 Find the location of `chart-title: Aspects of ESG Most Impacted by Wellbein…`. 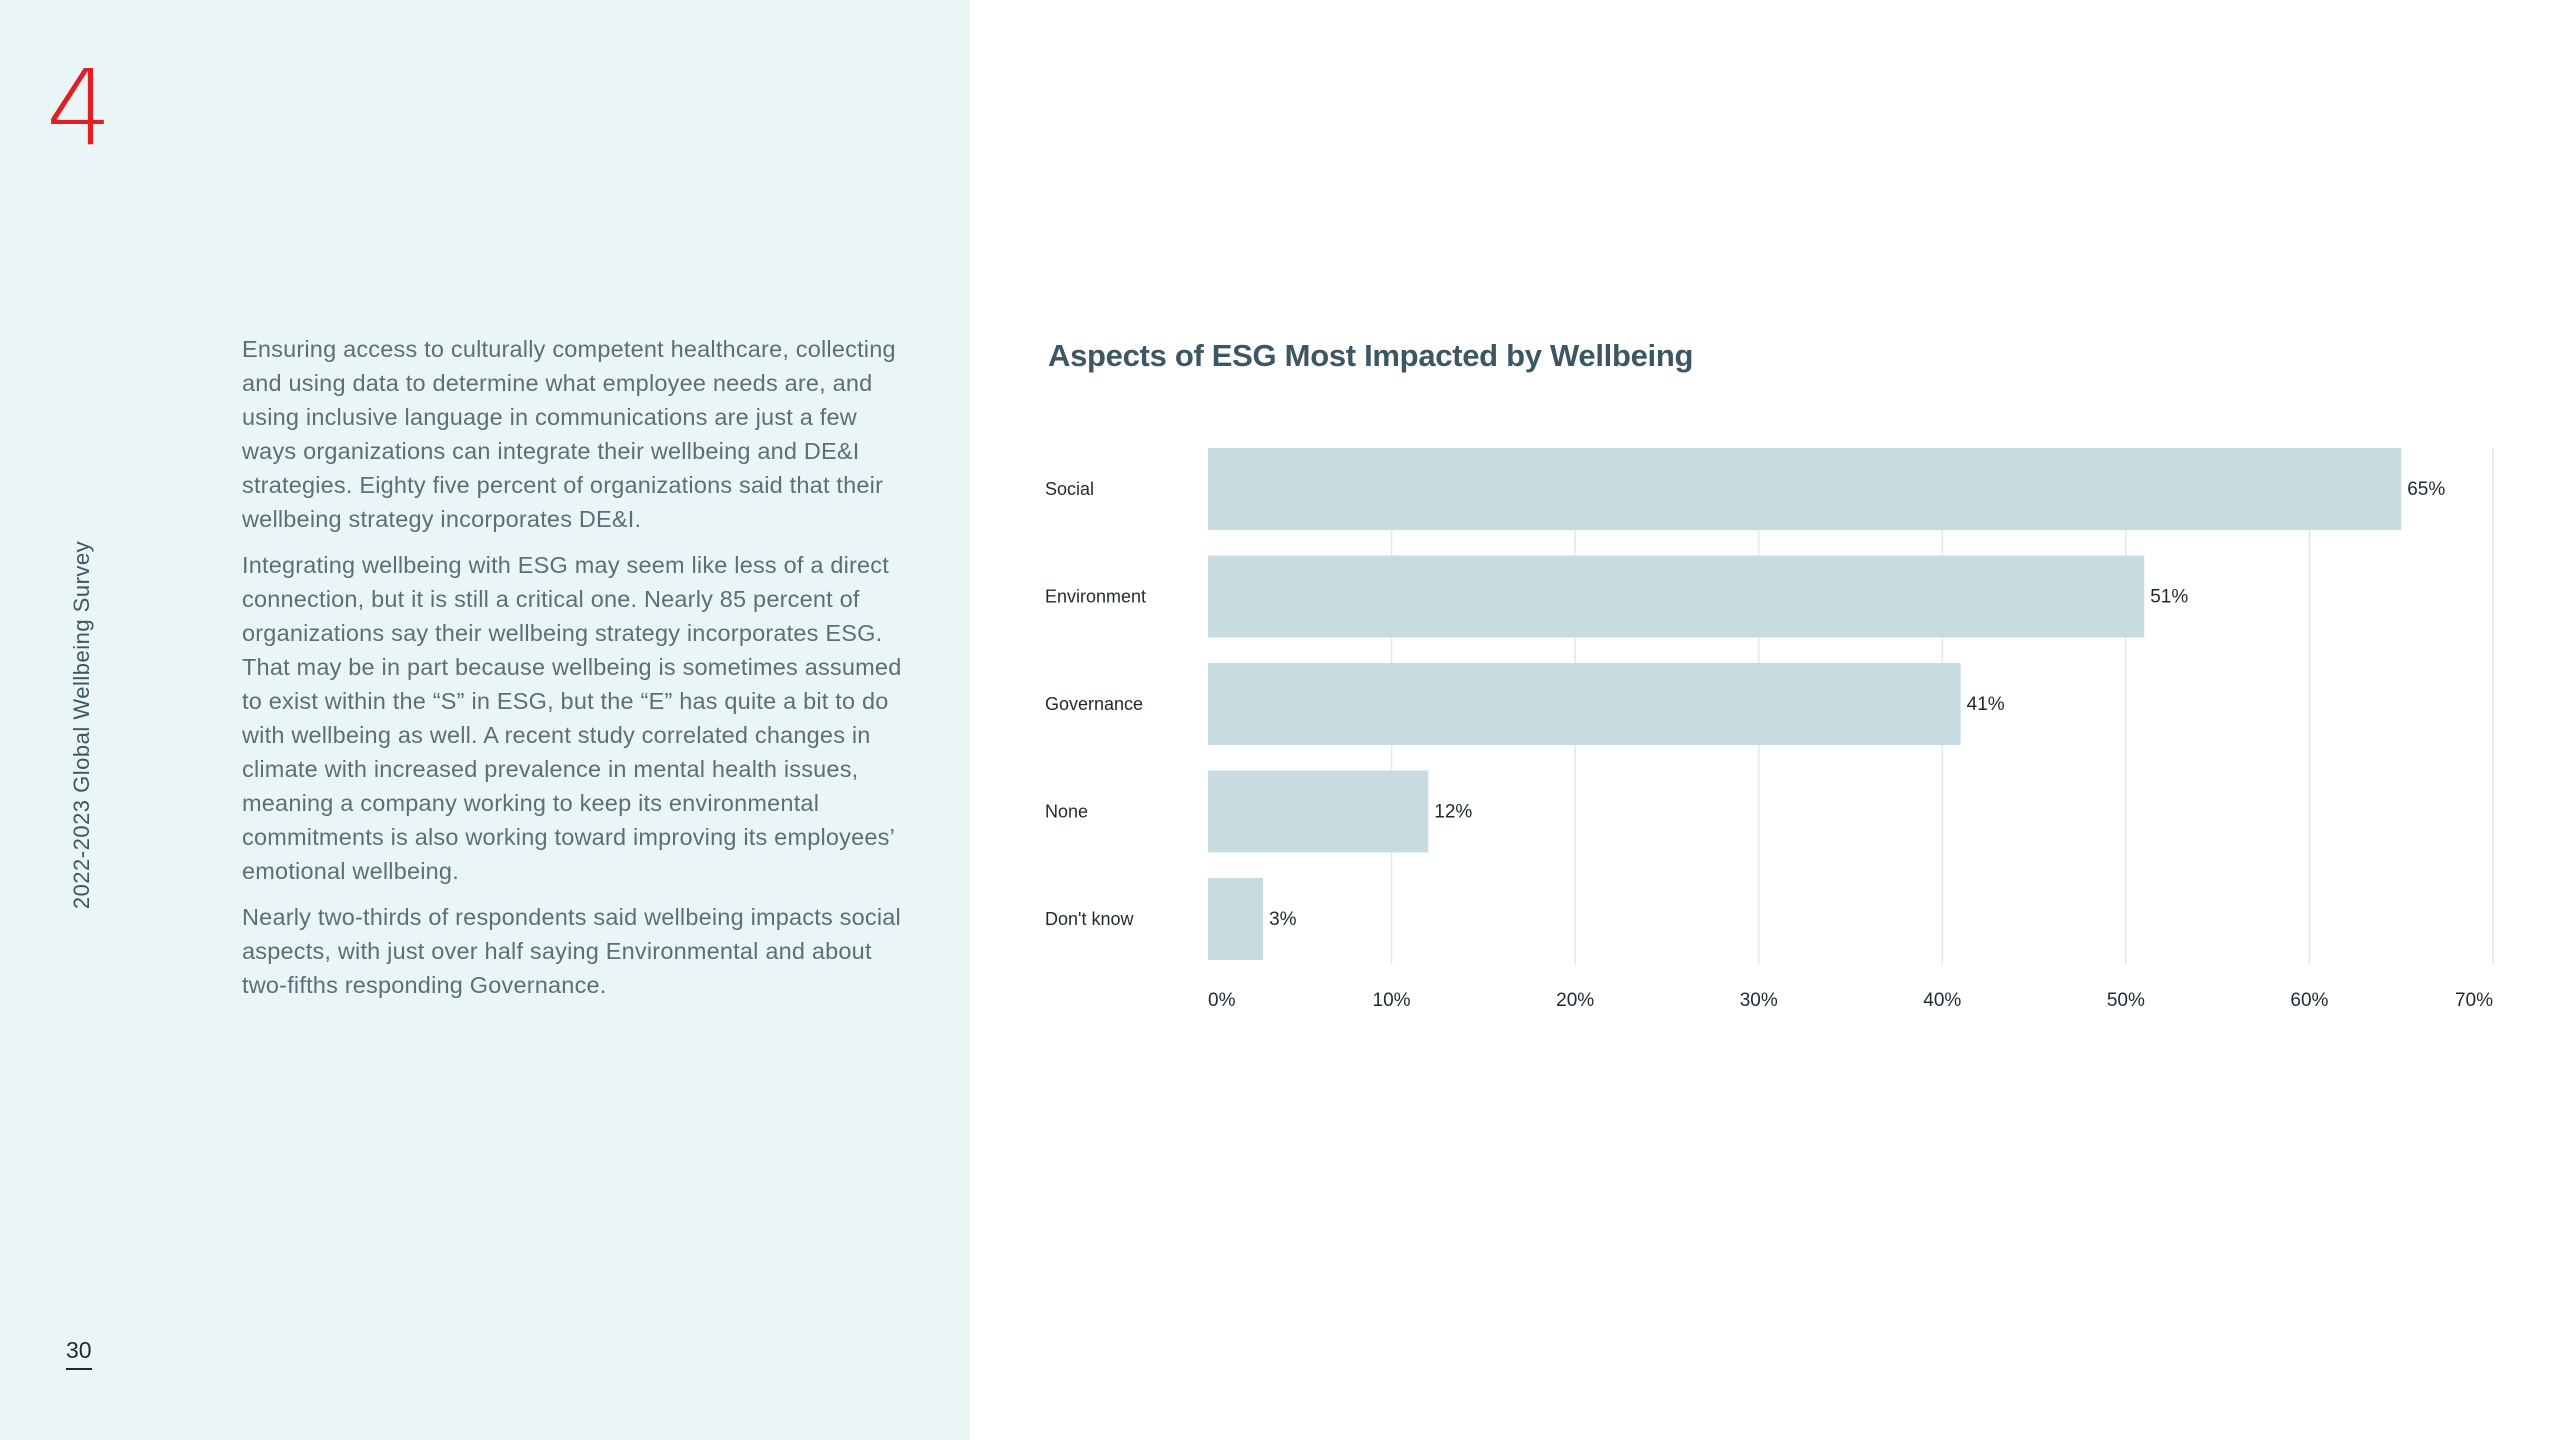

chart-title: Aspects of ESG Most Impacted by Wellbein… is located at coordinates (1371, 355).